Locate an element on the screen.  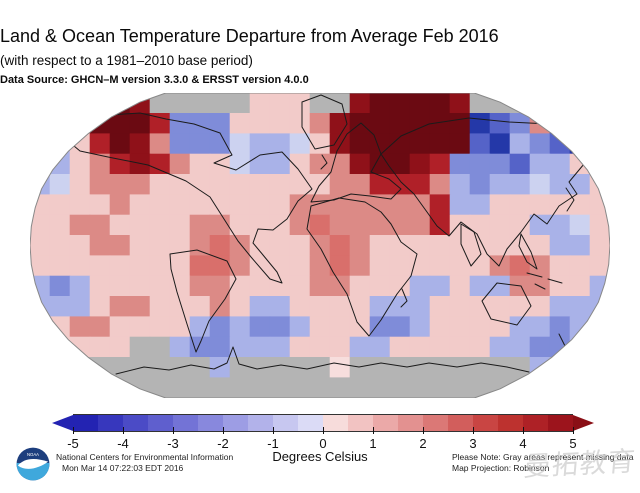
footer-projection: Map Projection: Robinson is located at coordinates (501, 468).